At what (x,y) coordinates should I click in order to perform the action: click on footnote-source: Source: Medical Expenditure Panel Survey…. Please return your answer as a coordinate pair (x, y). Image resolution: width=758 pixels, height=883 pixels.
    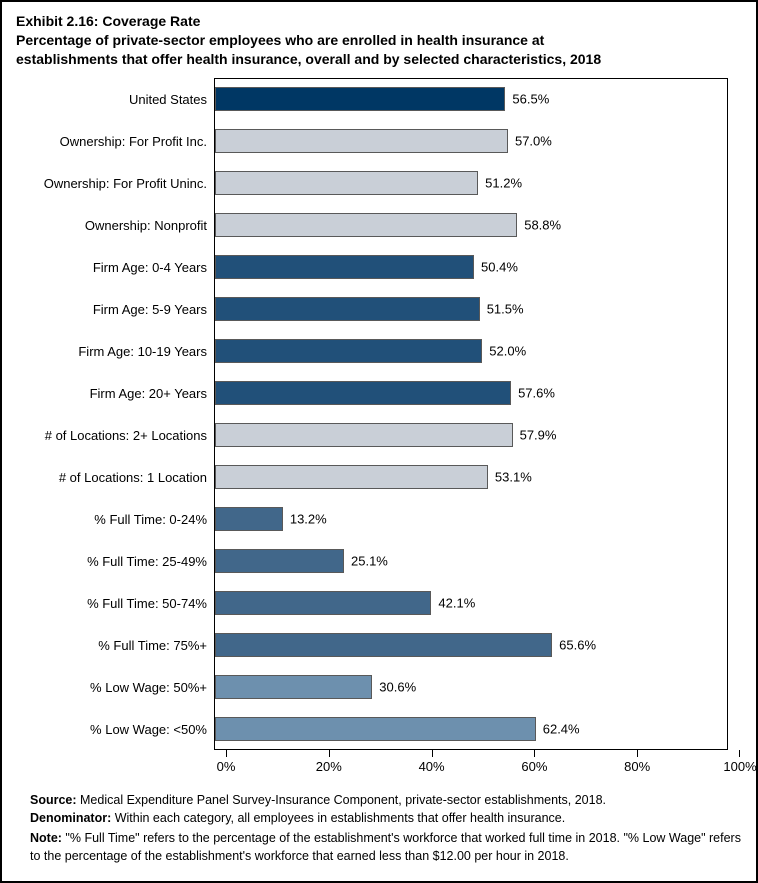
    Looking at the image, I should click on (386, 801).